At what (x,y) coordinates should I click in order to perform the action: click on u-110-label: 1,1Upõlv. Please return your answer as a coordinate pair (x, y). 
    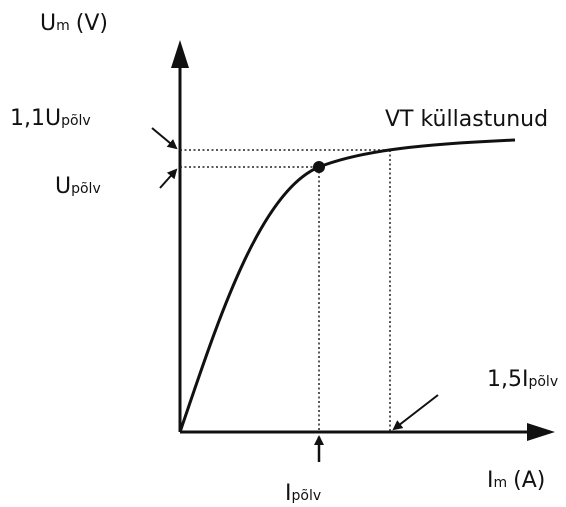
    Looking at the image, I should click on (50, 118).